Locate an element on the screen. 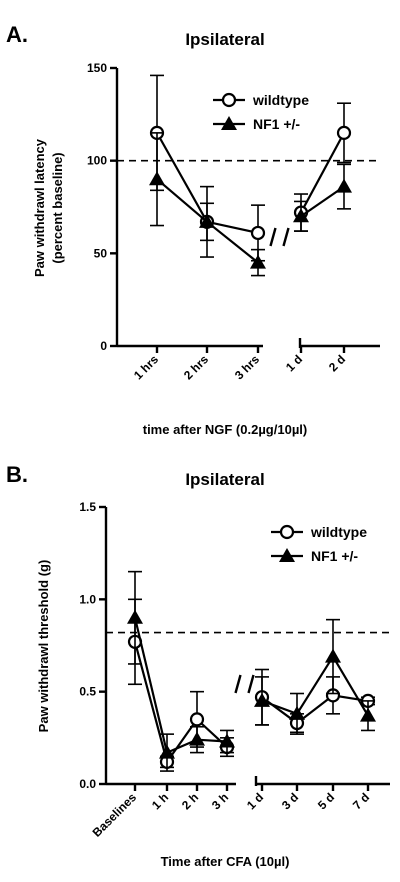 The image size is (400, 882). x-tick-label: 3 hrs is located at coordinates (247, 367).